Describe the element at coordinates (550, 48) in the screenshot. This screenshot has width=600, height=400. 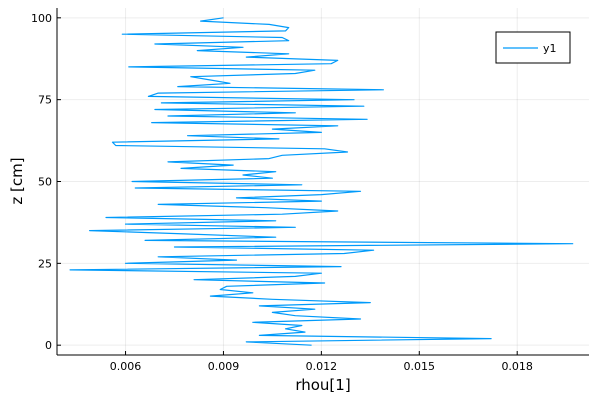
I see `legend-label-y1: y1` at that location.